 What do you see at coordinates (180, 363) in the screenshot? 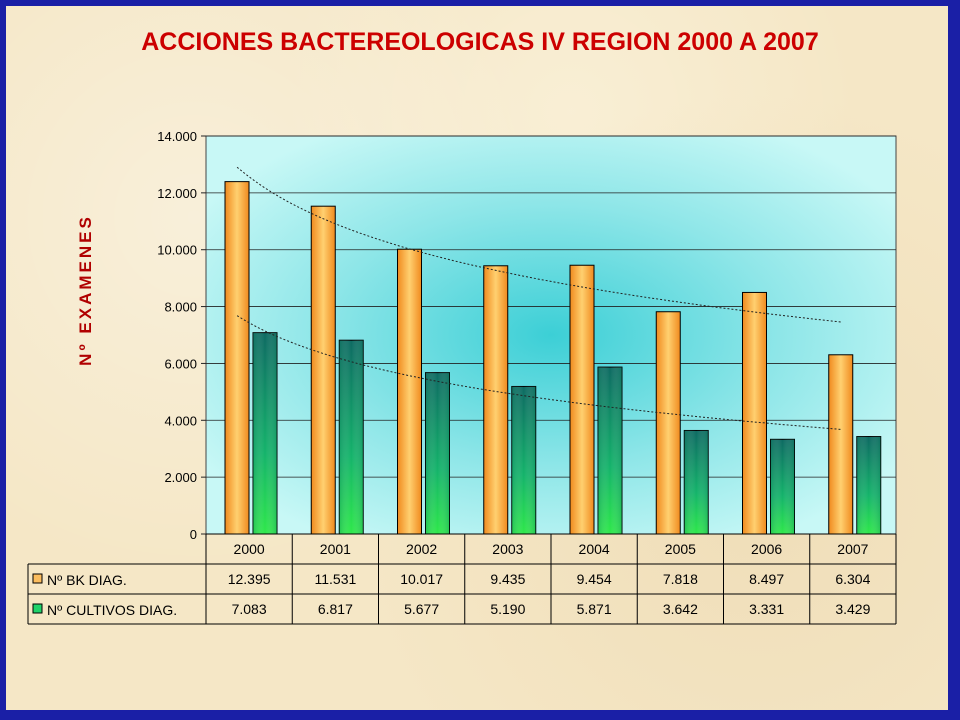
I see `y-tick-label: 6.000` at bounding box center [180, 363].